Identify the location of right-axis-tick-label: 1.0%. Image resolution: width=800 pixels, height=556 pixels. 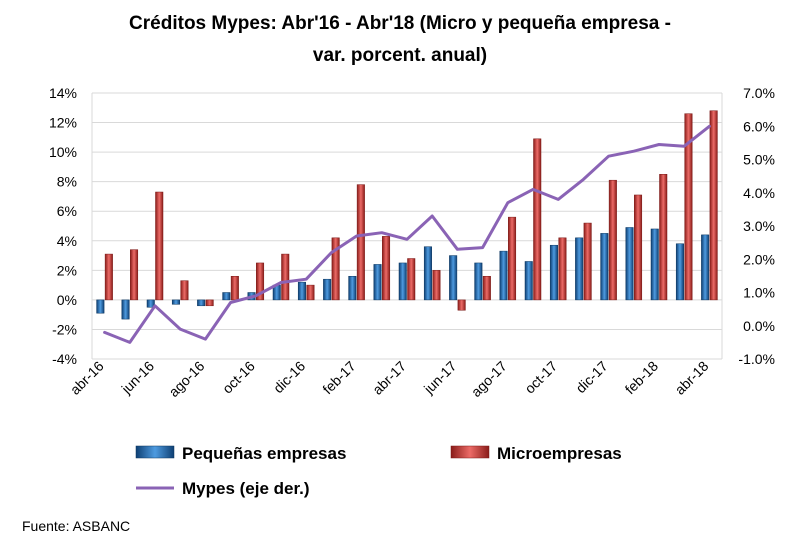
(759, 293).